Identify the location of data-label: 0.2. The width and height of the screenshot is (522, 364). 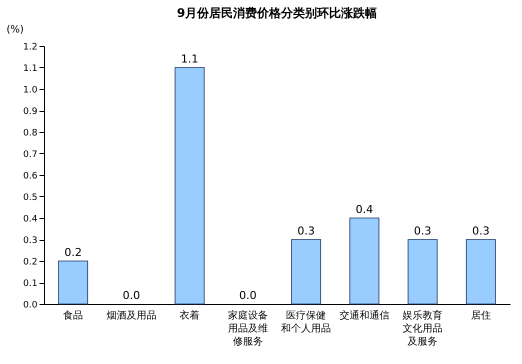
(73, 252).